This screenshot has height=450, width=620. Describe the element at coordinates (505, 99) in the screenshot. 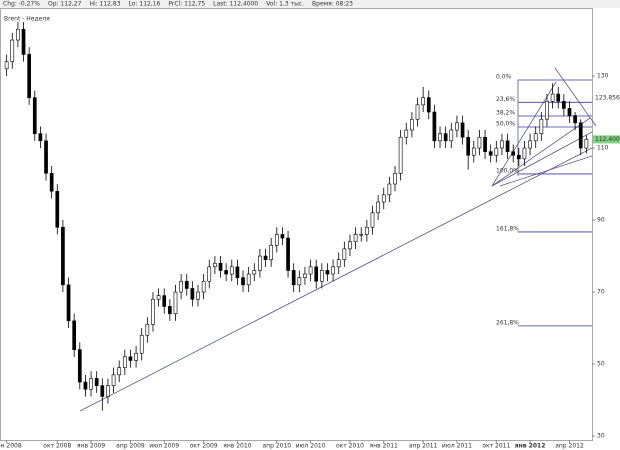

I see `fib-label: 23,6%` at that location.